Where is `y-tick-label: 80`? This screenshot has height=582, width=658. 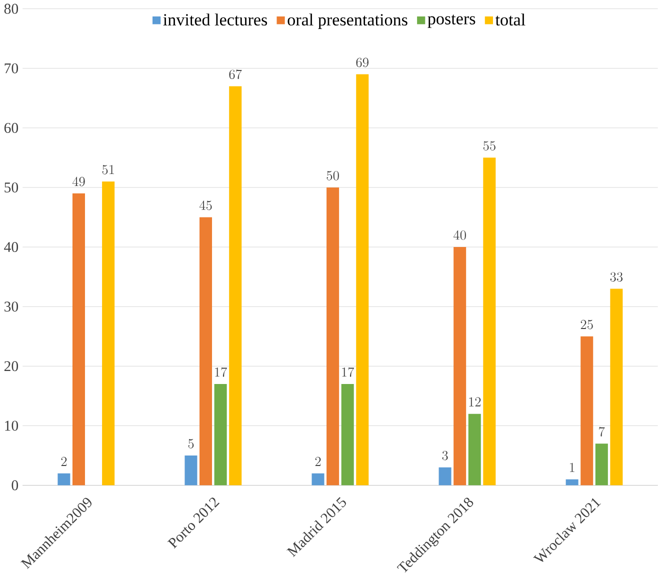
y-tick-label: 80 is located at coordinates (11, 9).